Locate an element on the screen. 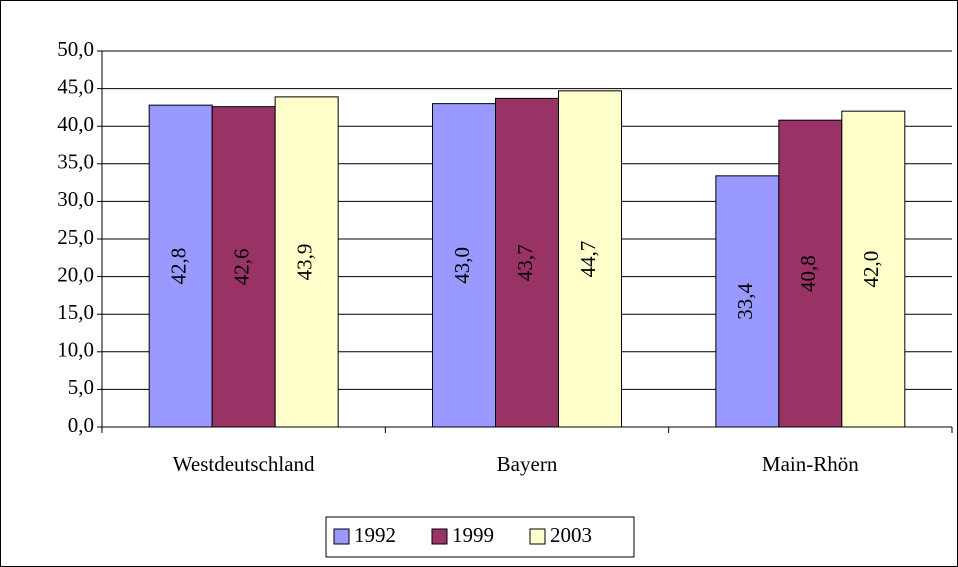 The height and width of the screenshot is (567, 958). value-label: 33,4 is located at coordinates (745, 301).